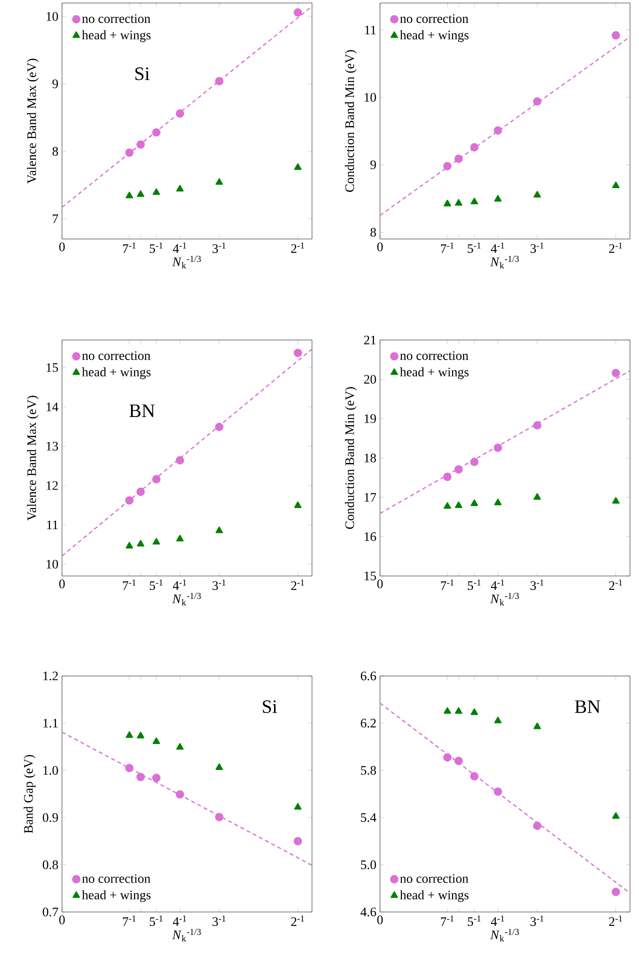  What do you see at coordinates (50, 865) in the screenshot?
I see `y-tick-label: 0.8` at bounding box center [50, 865].